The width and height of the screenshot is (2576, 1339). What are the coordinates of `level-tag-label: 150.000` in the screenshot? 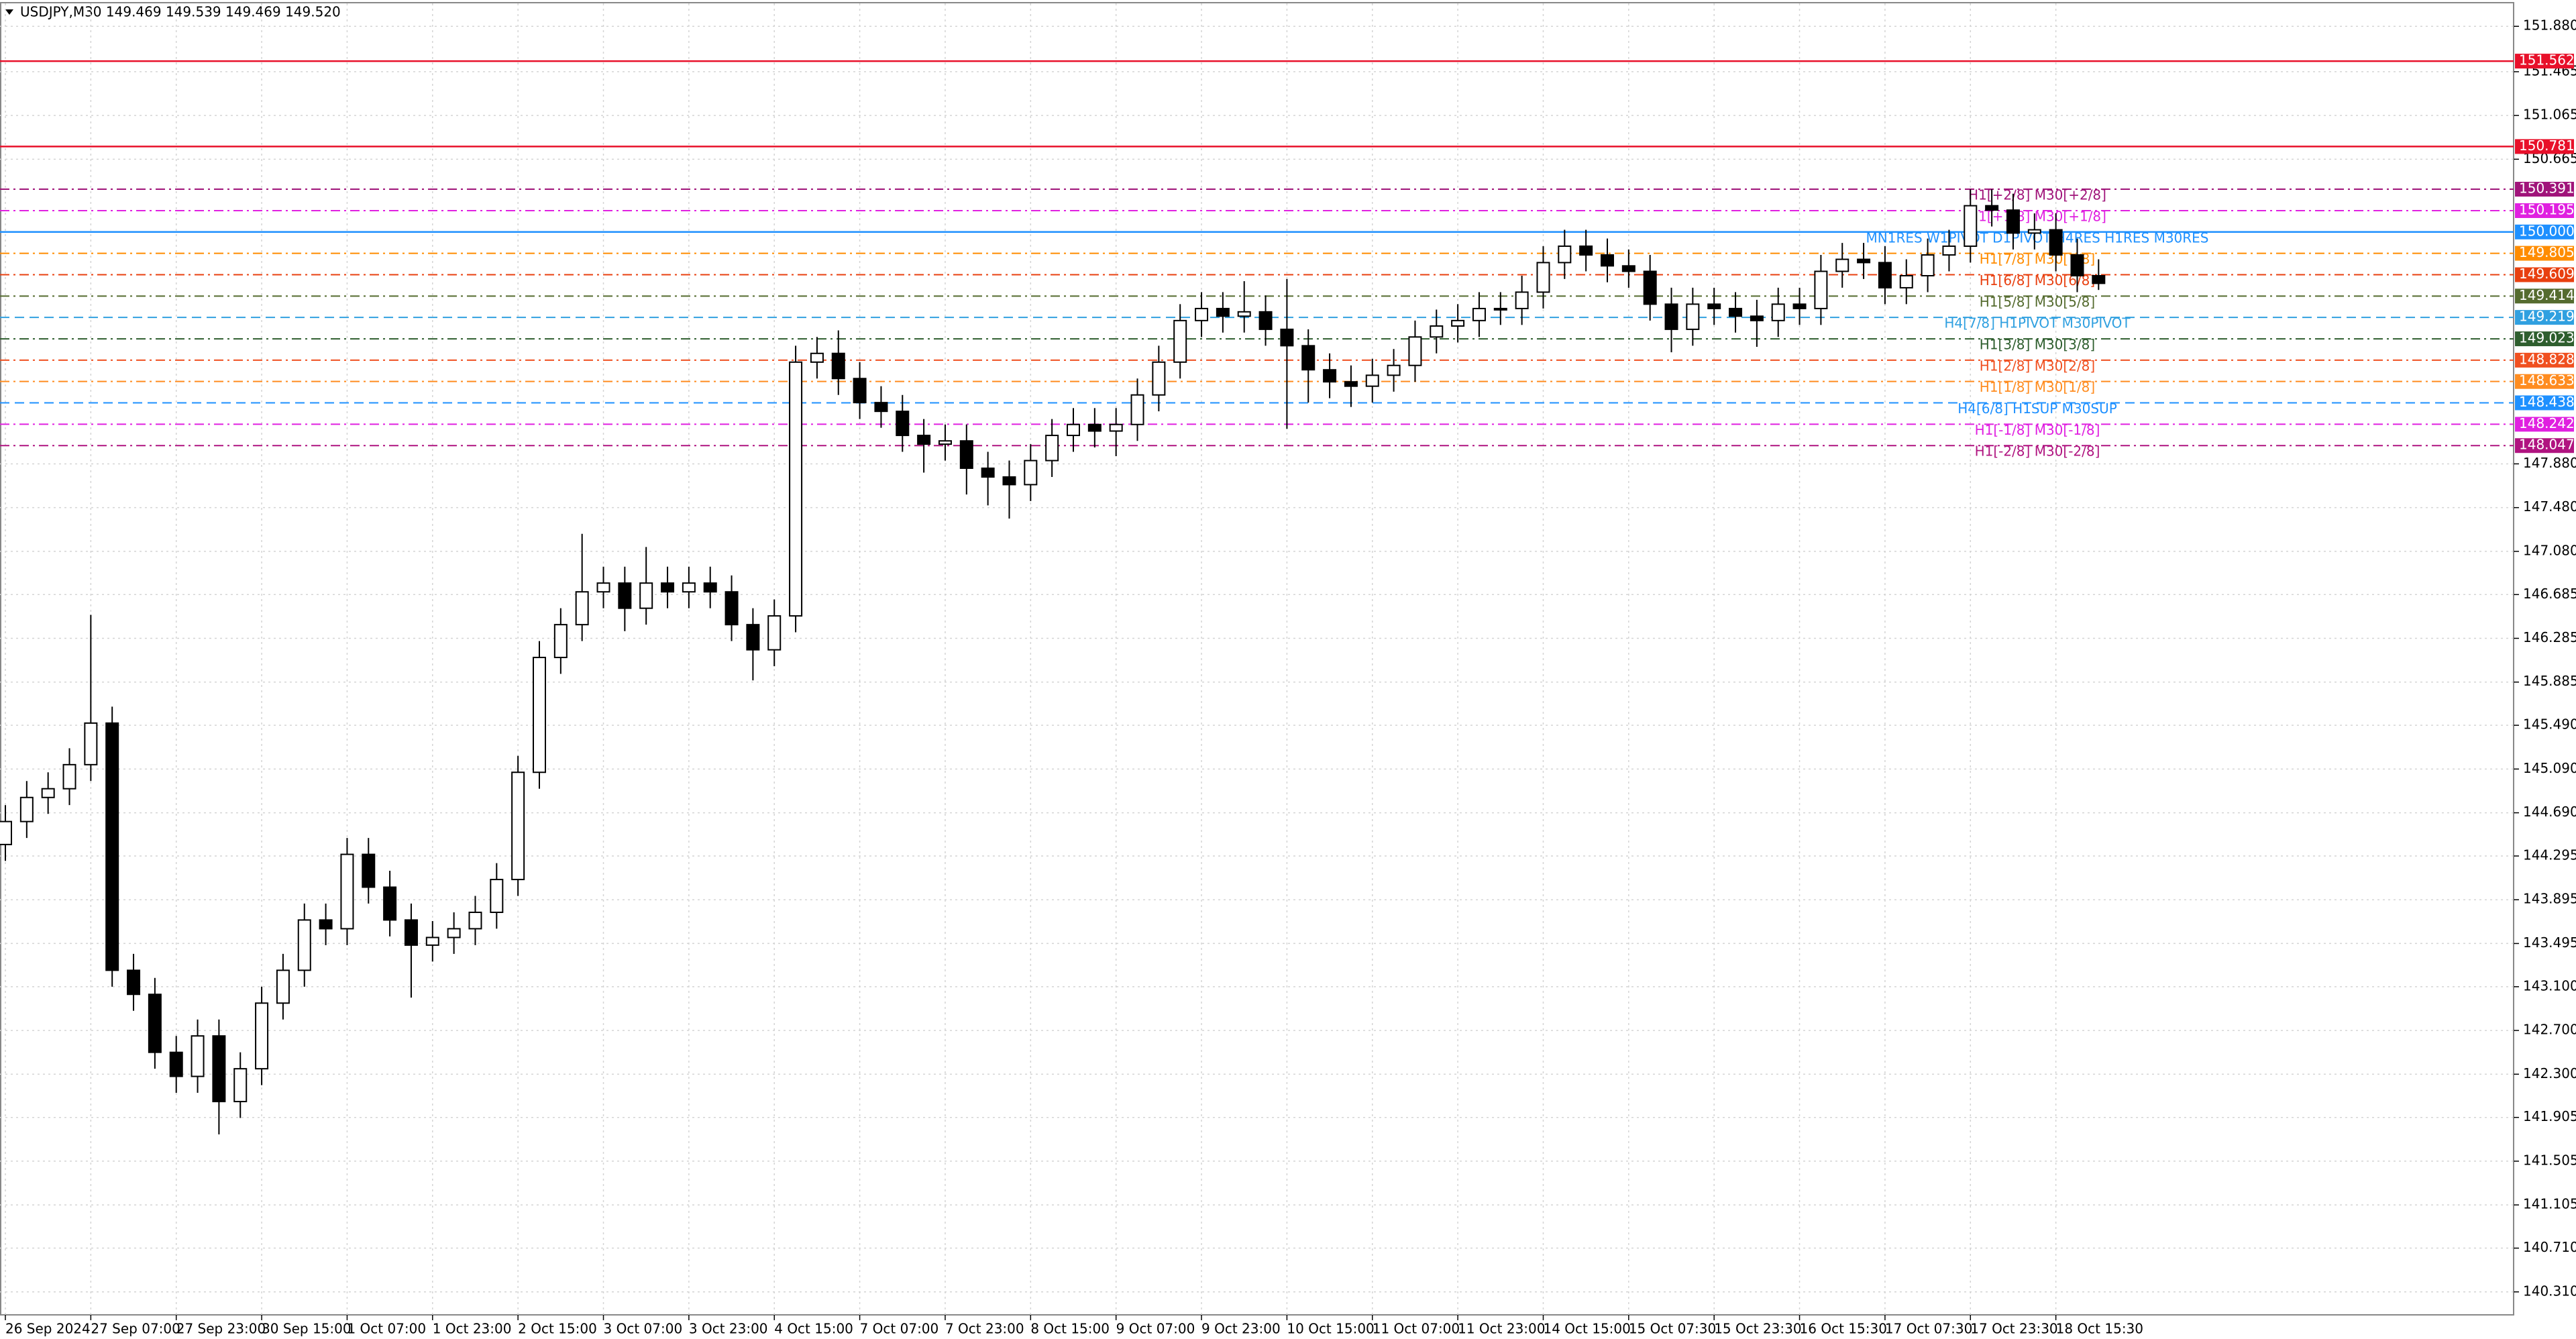 It's located at (2547, 231).